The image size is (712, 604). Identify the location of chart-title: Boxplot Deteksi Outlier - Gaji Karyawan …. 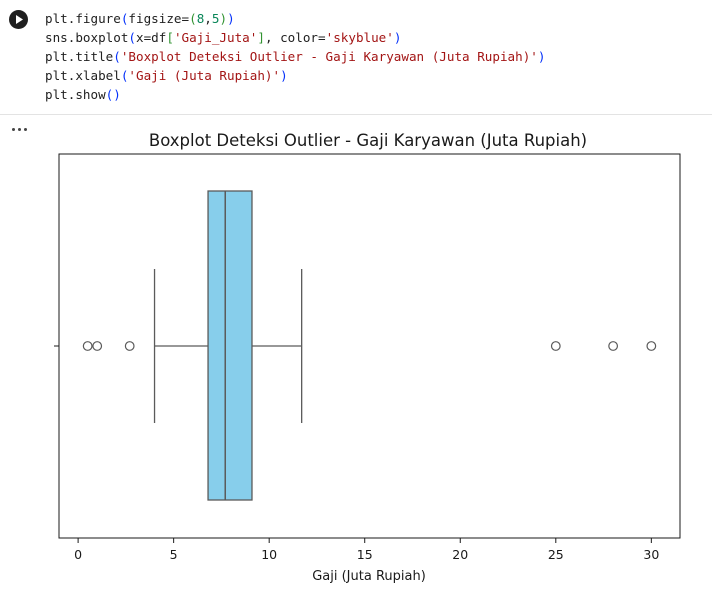
(368, 140).